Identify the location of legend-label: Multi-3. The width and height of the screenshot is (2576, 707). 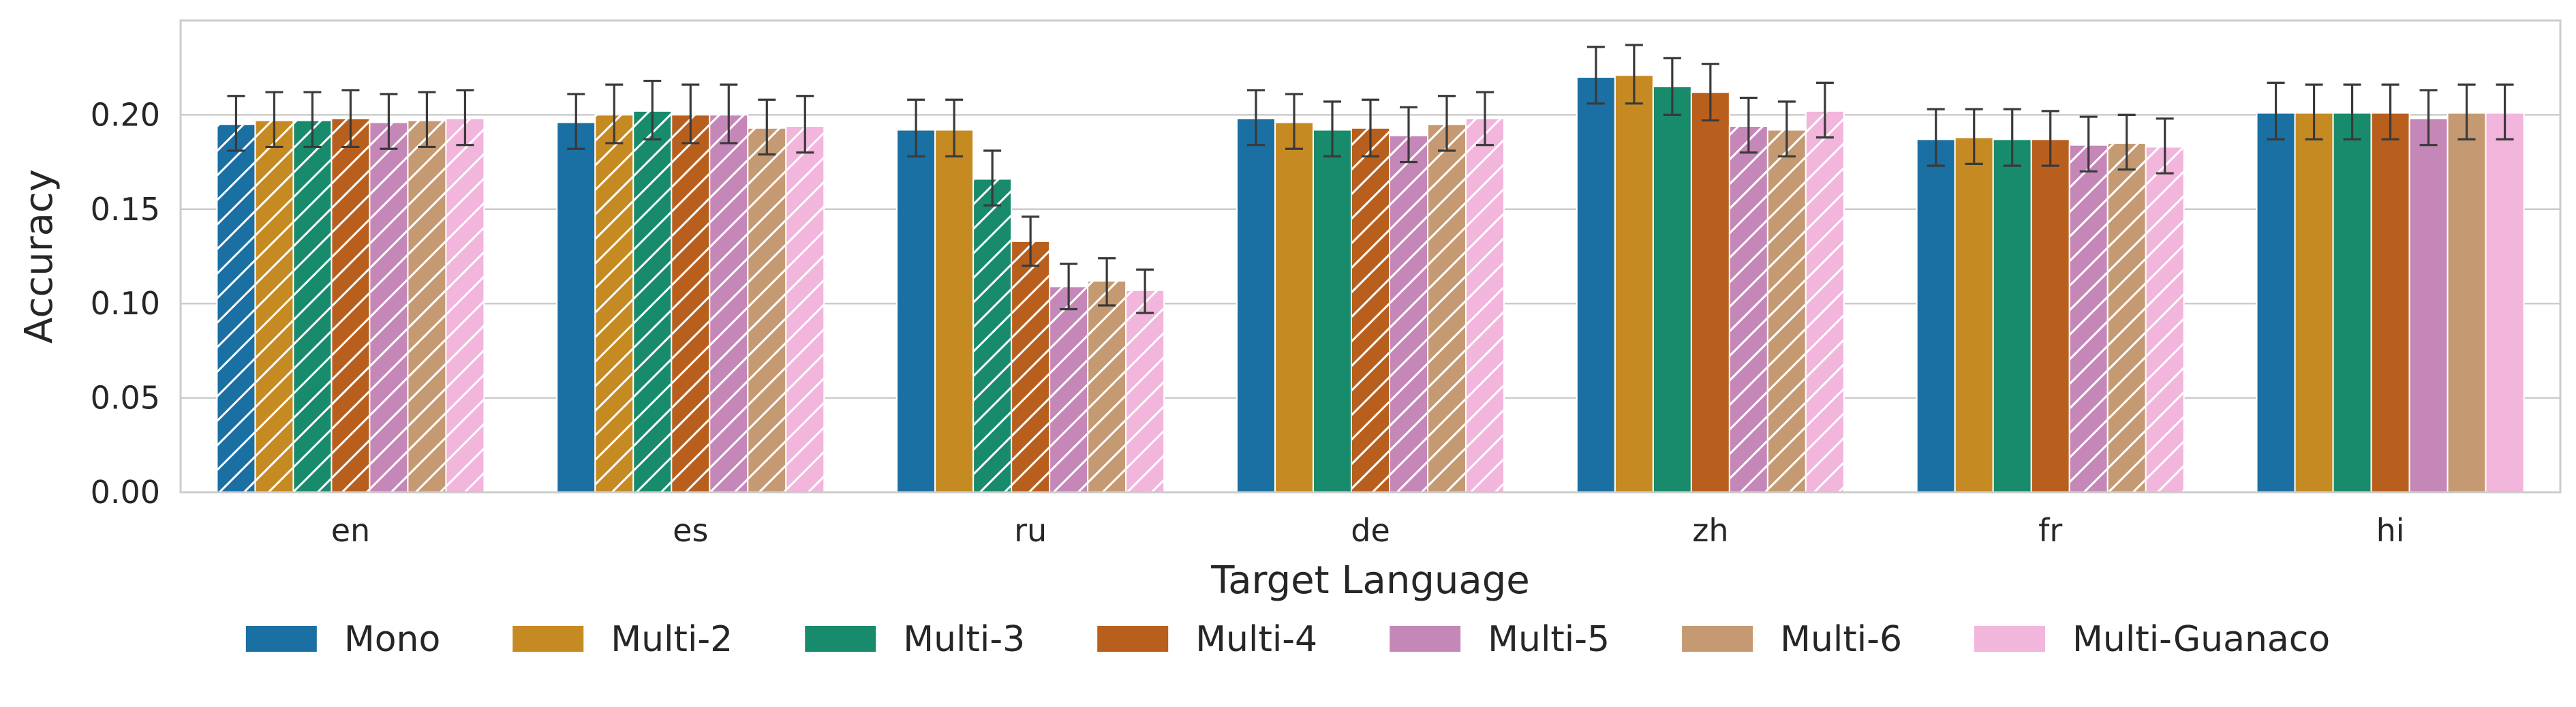
(964, 639).